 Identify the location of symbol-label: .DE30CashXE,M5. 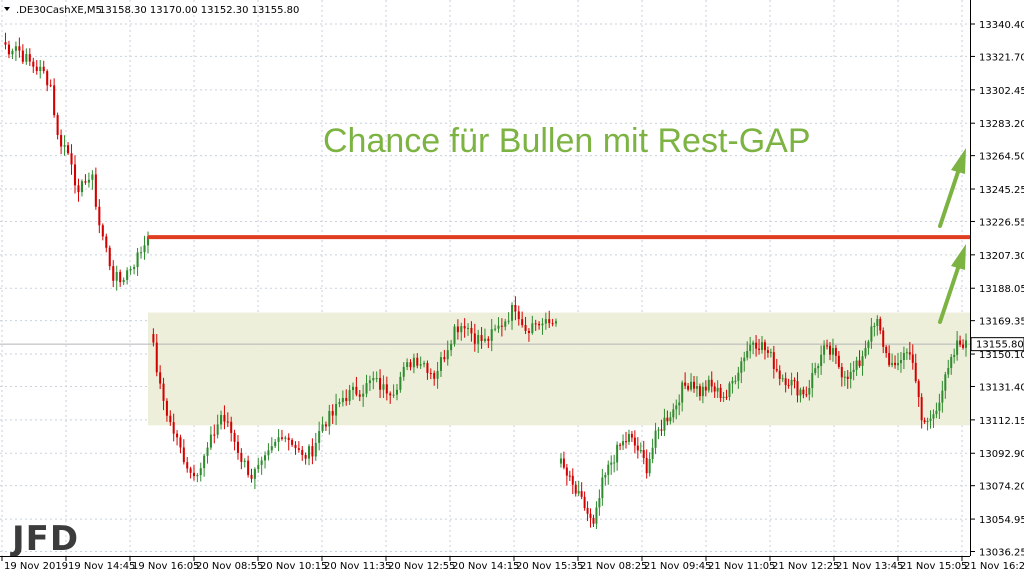
(59, 10).